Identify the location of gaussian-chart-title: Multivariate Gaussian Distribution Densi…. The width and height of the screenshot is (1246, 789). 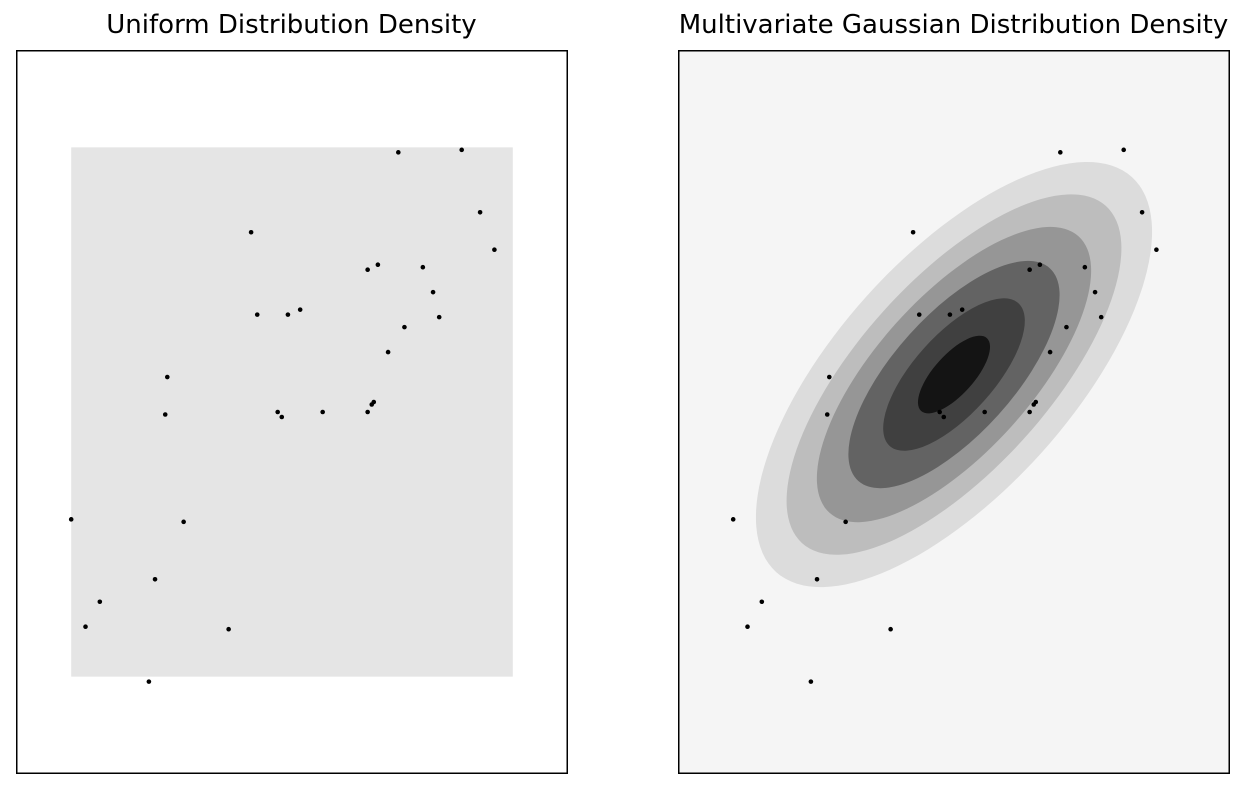
(953, 25).